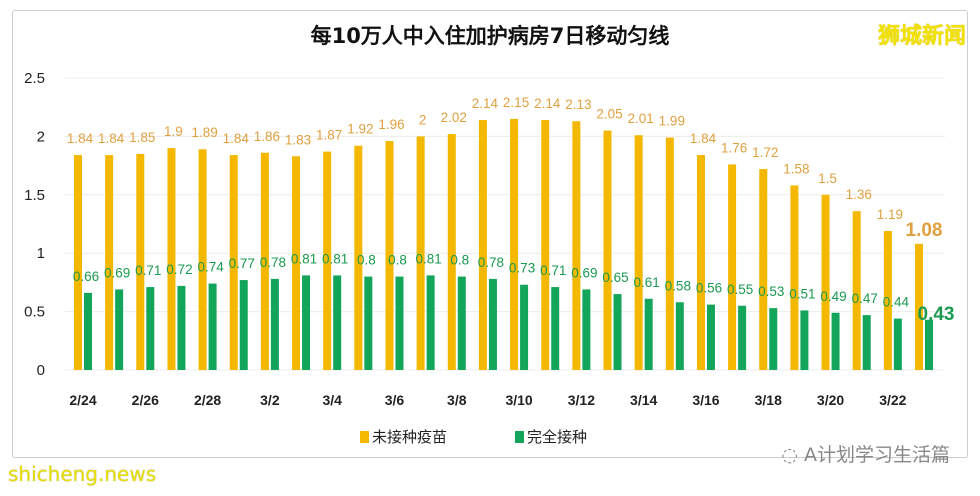 The image size is (980, 496). Describe the element at coordinates (522, 268) in the screenshot. I see `data-label-fully-vaccinated: 0.73` at that location.